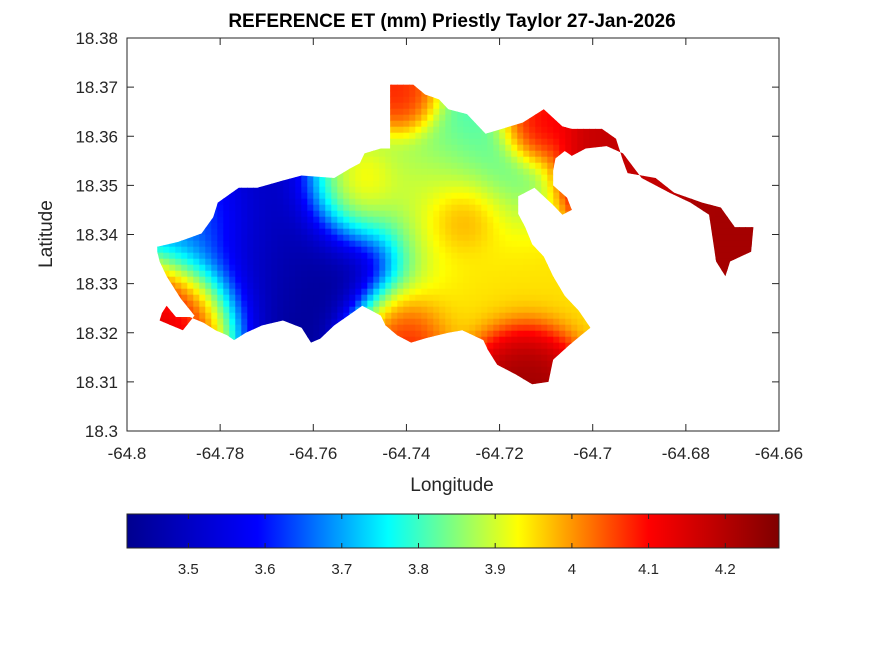 The width and height of the screenshot is (875, 656). What do you see at coordinates (779, 453) in the screenshot?
I see `x-tick-label: -64.66` at bounding box center [779, 453].